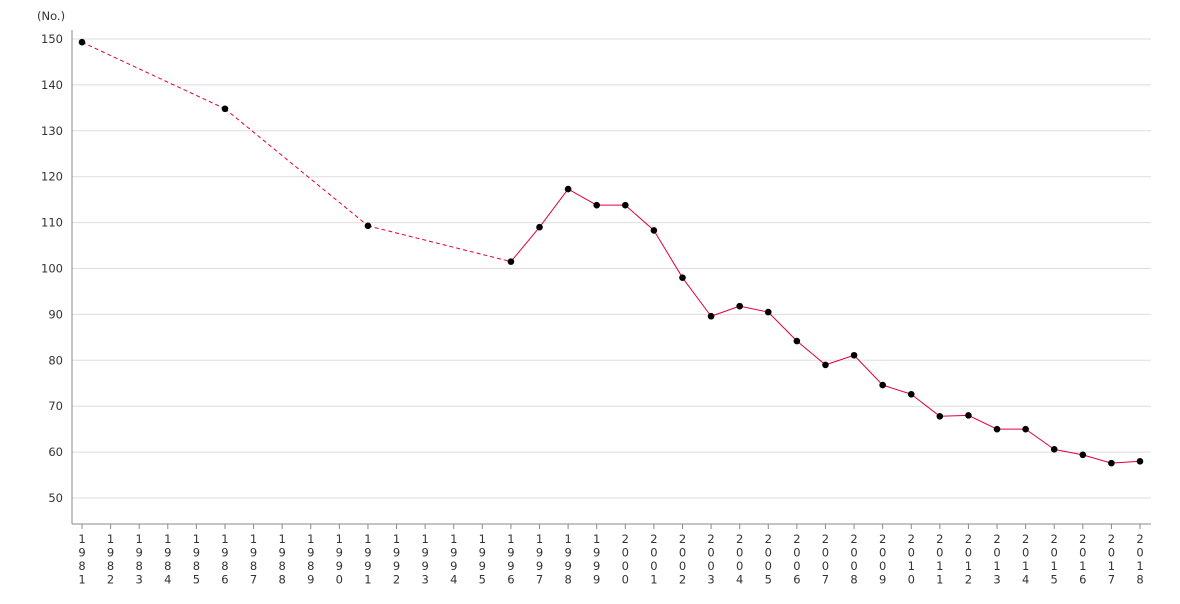  I want to click on y-tick-label: 140, so click(52, 85).